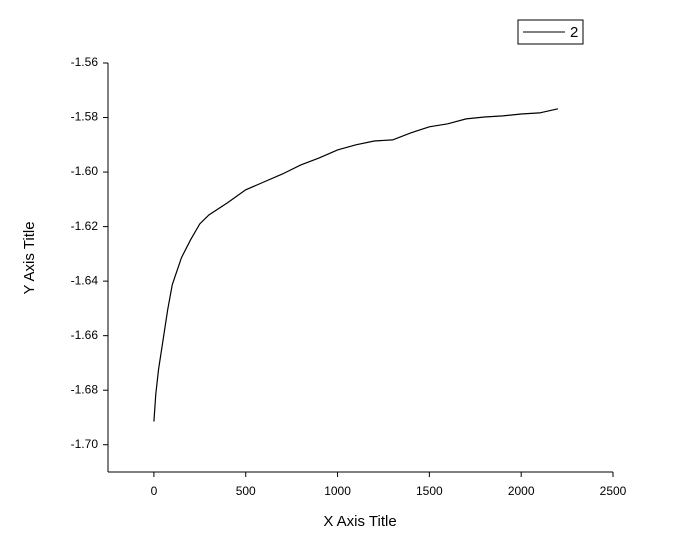 Image resolution: width=675 pixels, height=559 pixels. Describe the element at coordinates (29, 257) in the screenshot. I see `y-axis-title: Y Axis Title` at that location.